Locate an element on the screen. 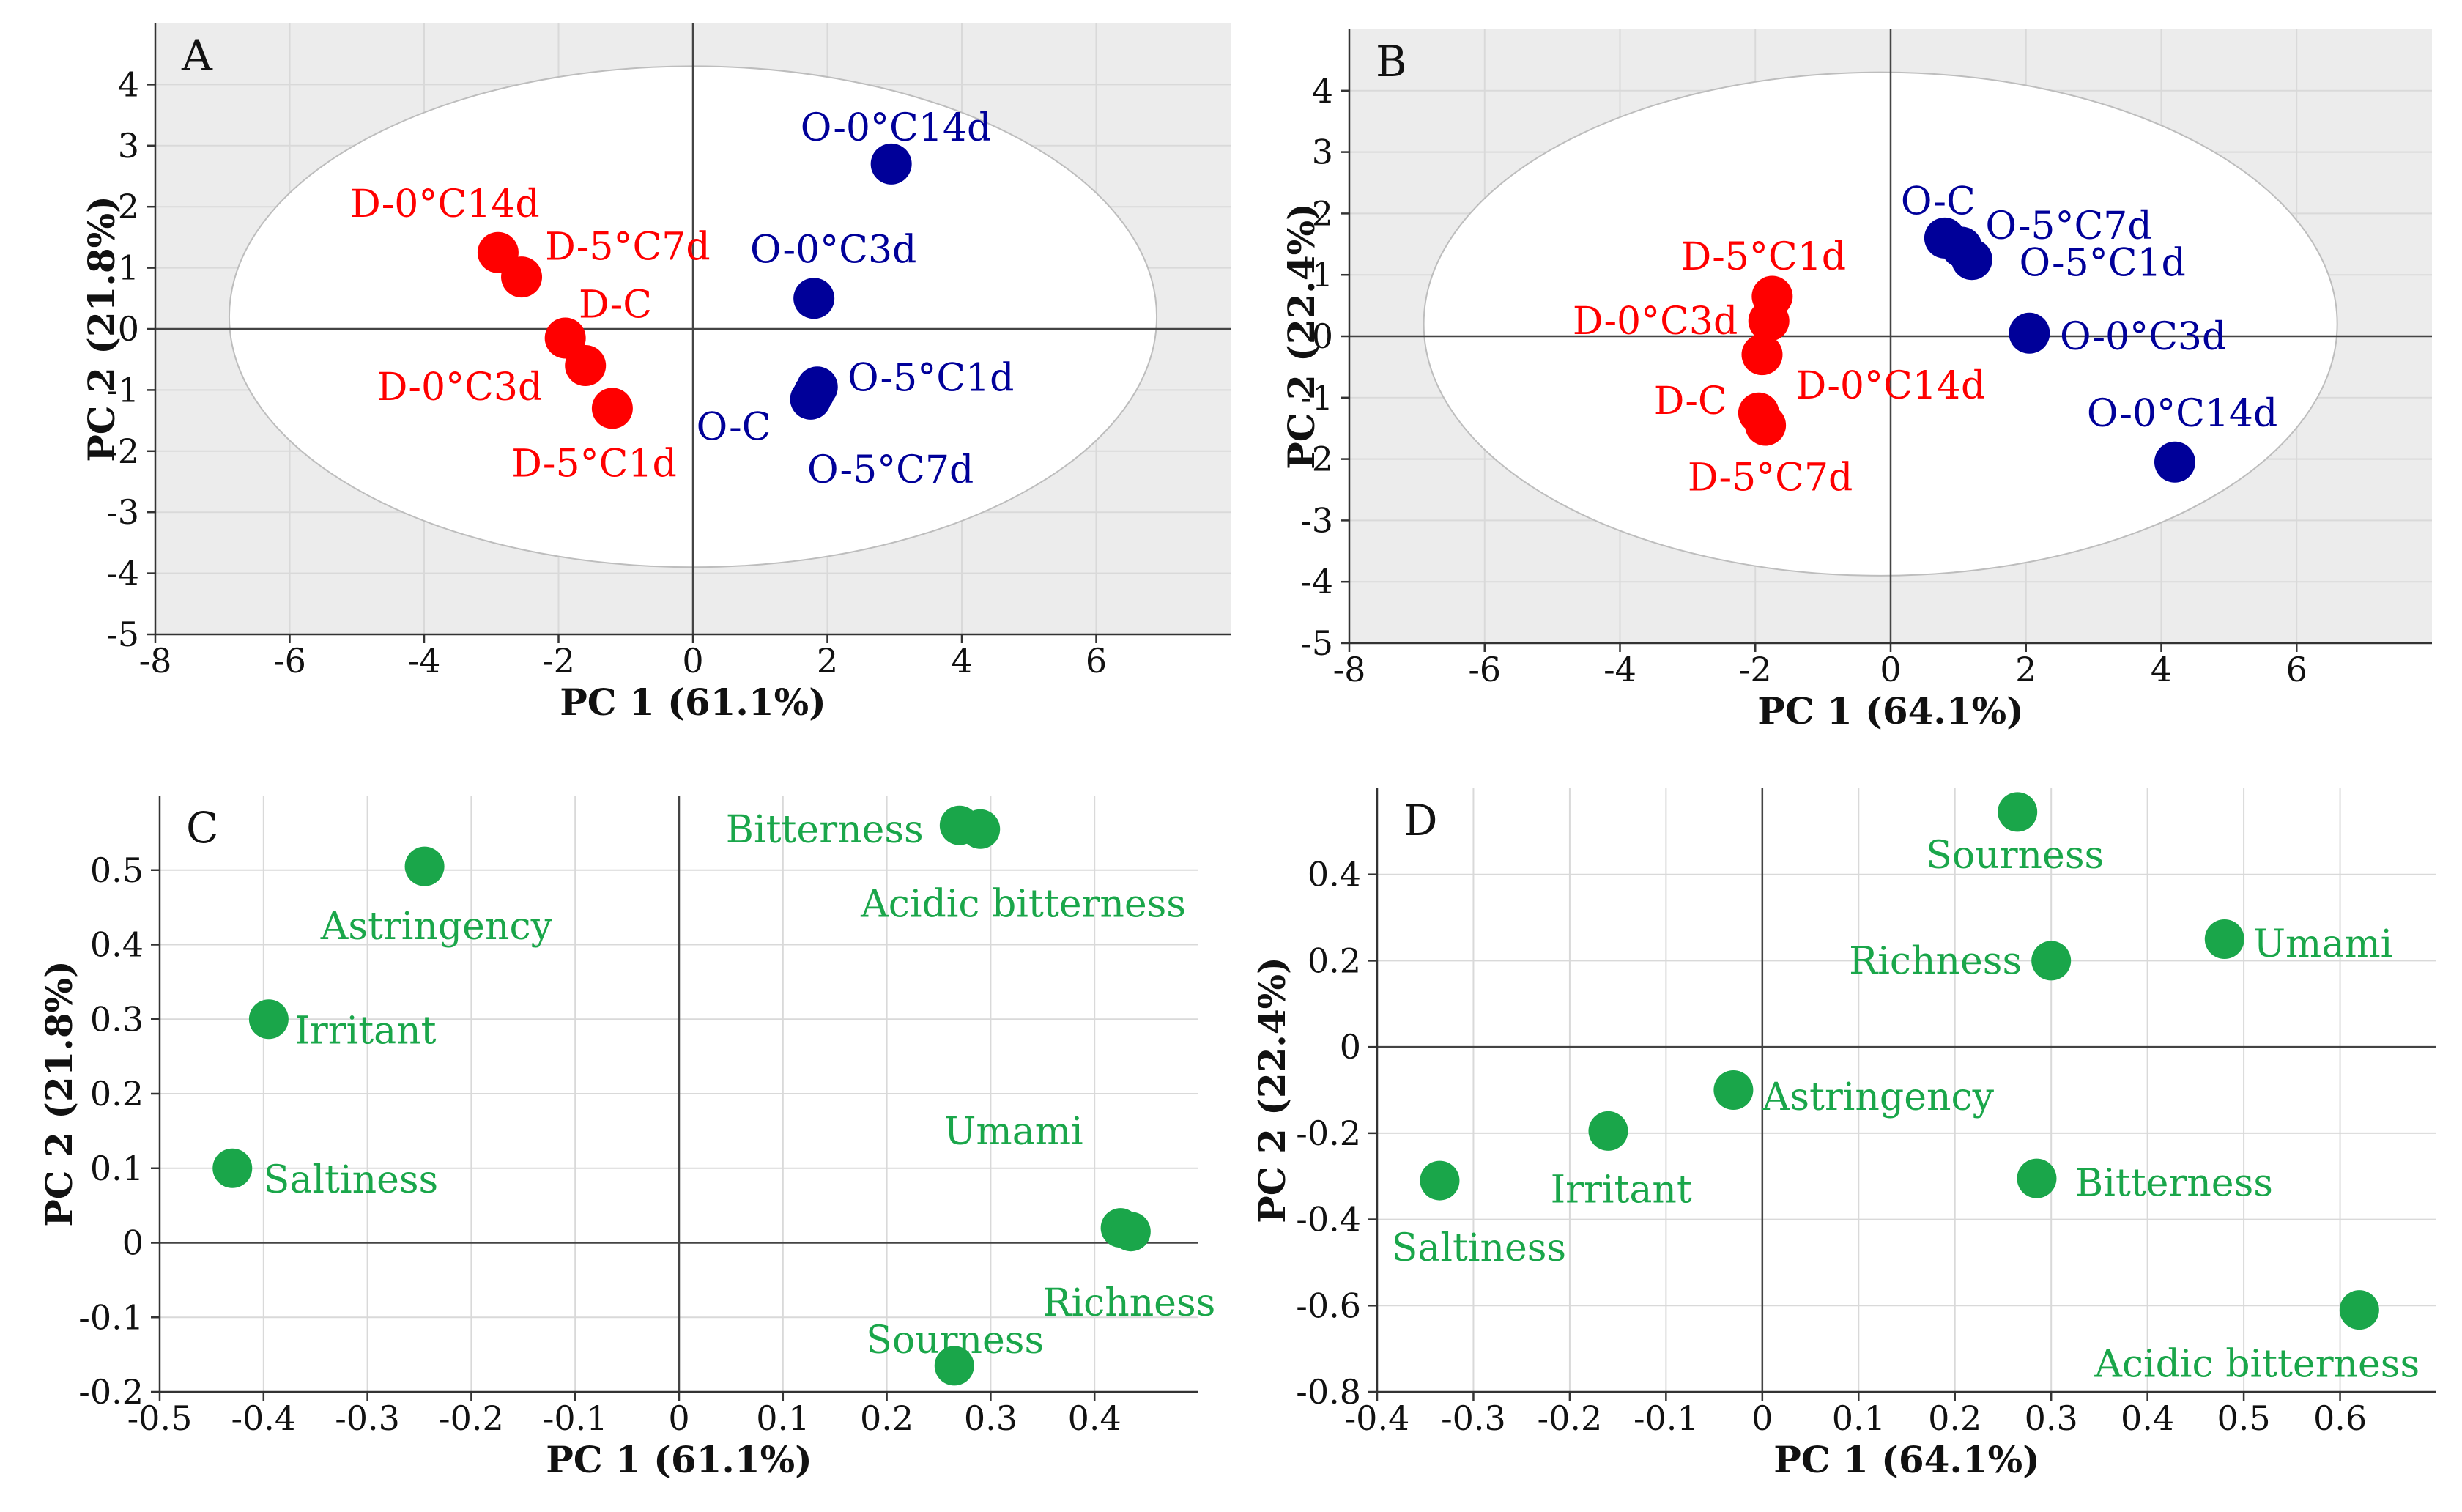 Image resolution: width=2462 pixels, height=1512 pixels. panel-letter: B is located at coordinates (1391, 61).